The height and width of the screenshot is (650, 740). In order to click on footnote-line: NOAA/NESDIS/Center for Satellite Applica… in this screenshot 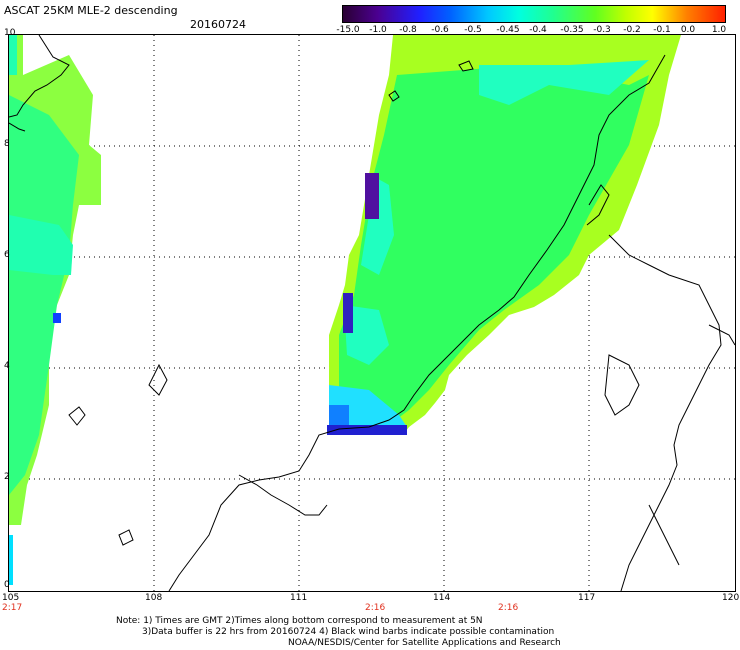, I will do `click(424, 643)`.